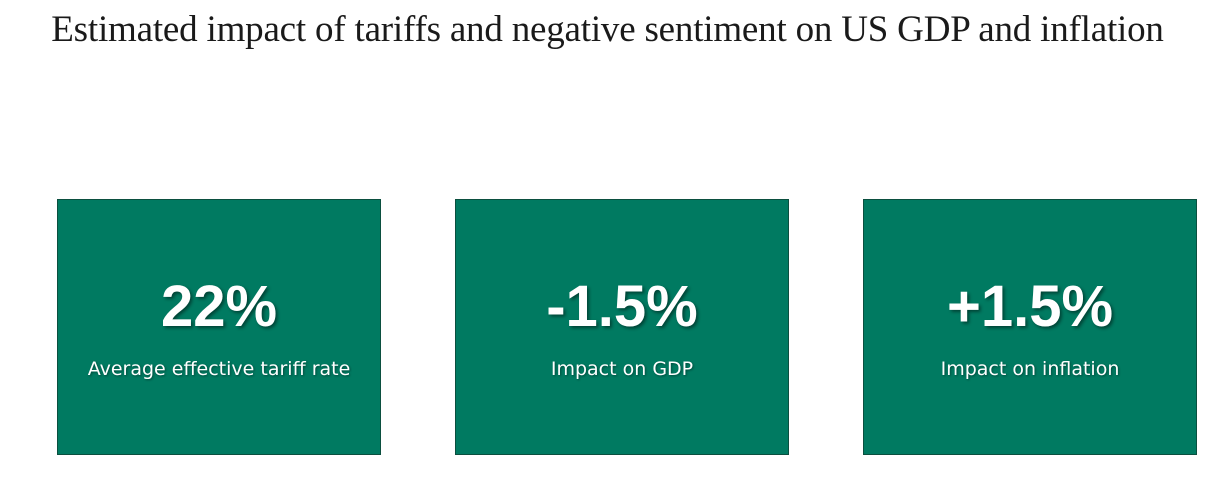 The height and width of the screenshot is (478, 1231). What do you see at coordinates (1030, 369) in the screenshot?
I see `stat-label: Impact on inflation` at bounding box center [1030, 369].